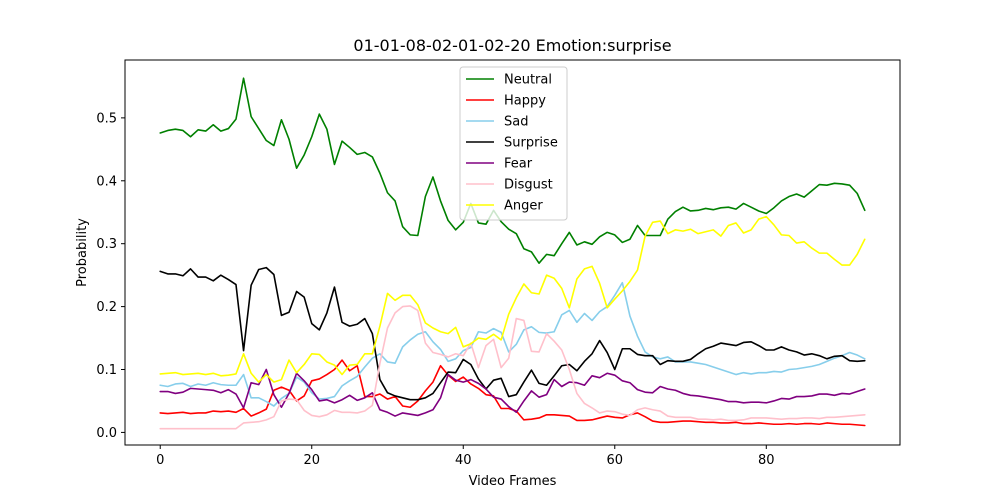 The height and width of the screenshot is (500, 1000). I want to click on x-tick-label: 80, so click(766, 460).